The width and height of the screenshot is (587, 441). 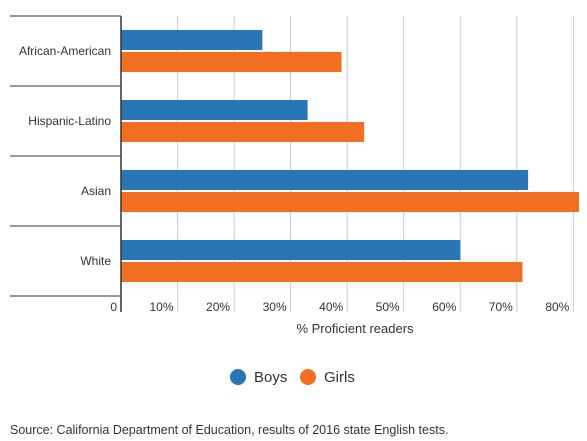 I want to click on bar-boys-asian, so click(x=325, y=180).